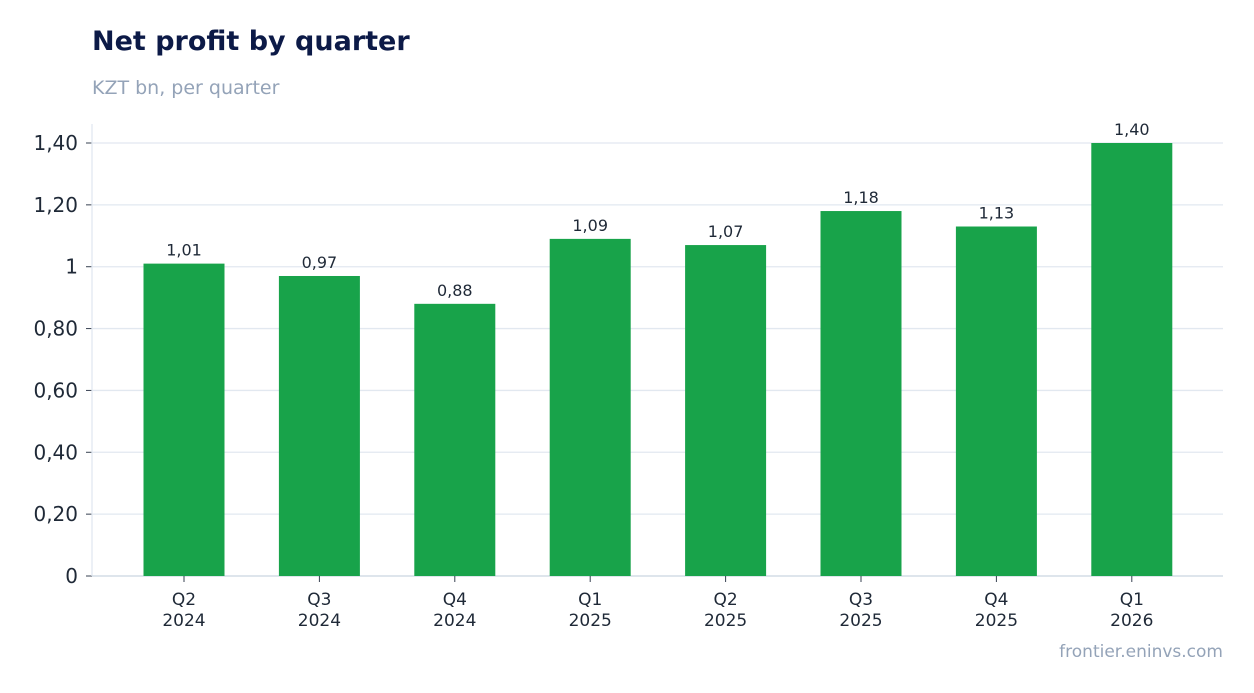 Image resolution: width=1254 pixels, height=693 pixels. Describe the element at coordinates (55, 514) in the screenshot. I see `y-tick-label: 0,20` at that location.